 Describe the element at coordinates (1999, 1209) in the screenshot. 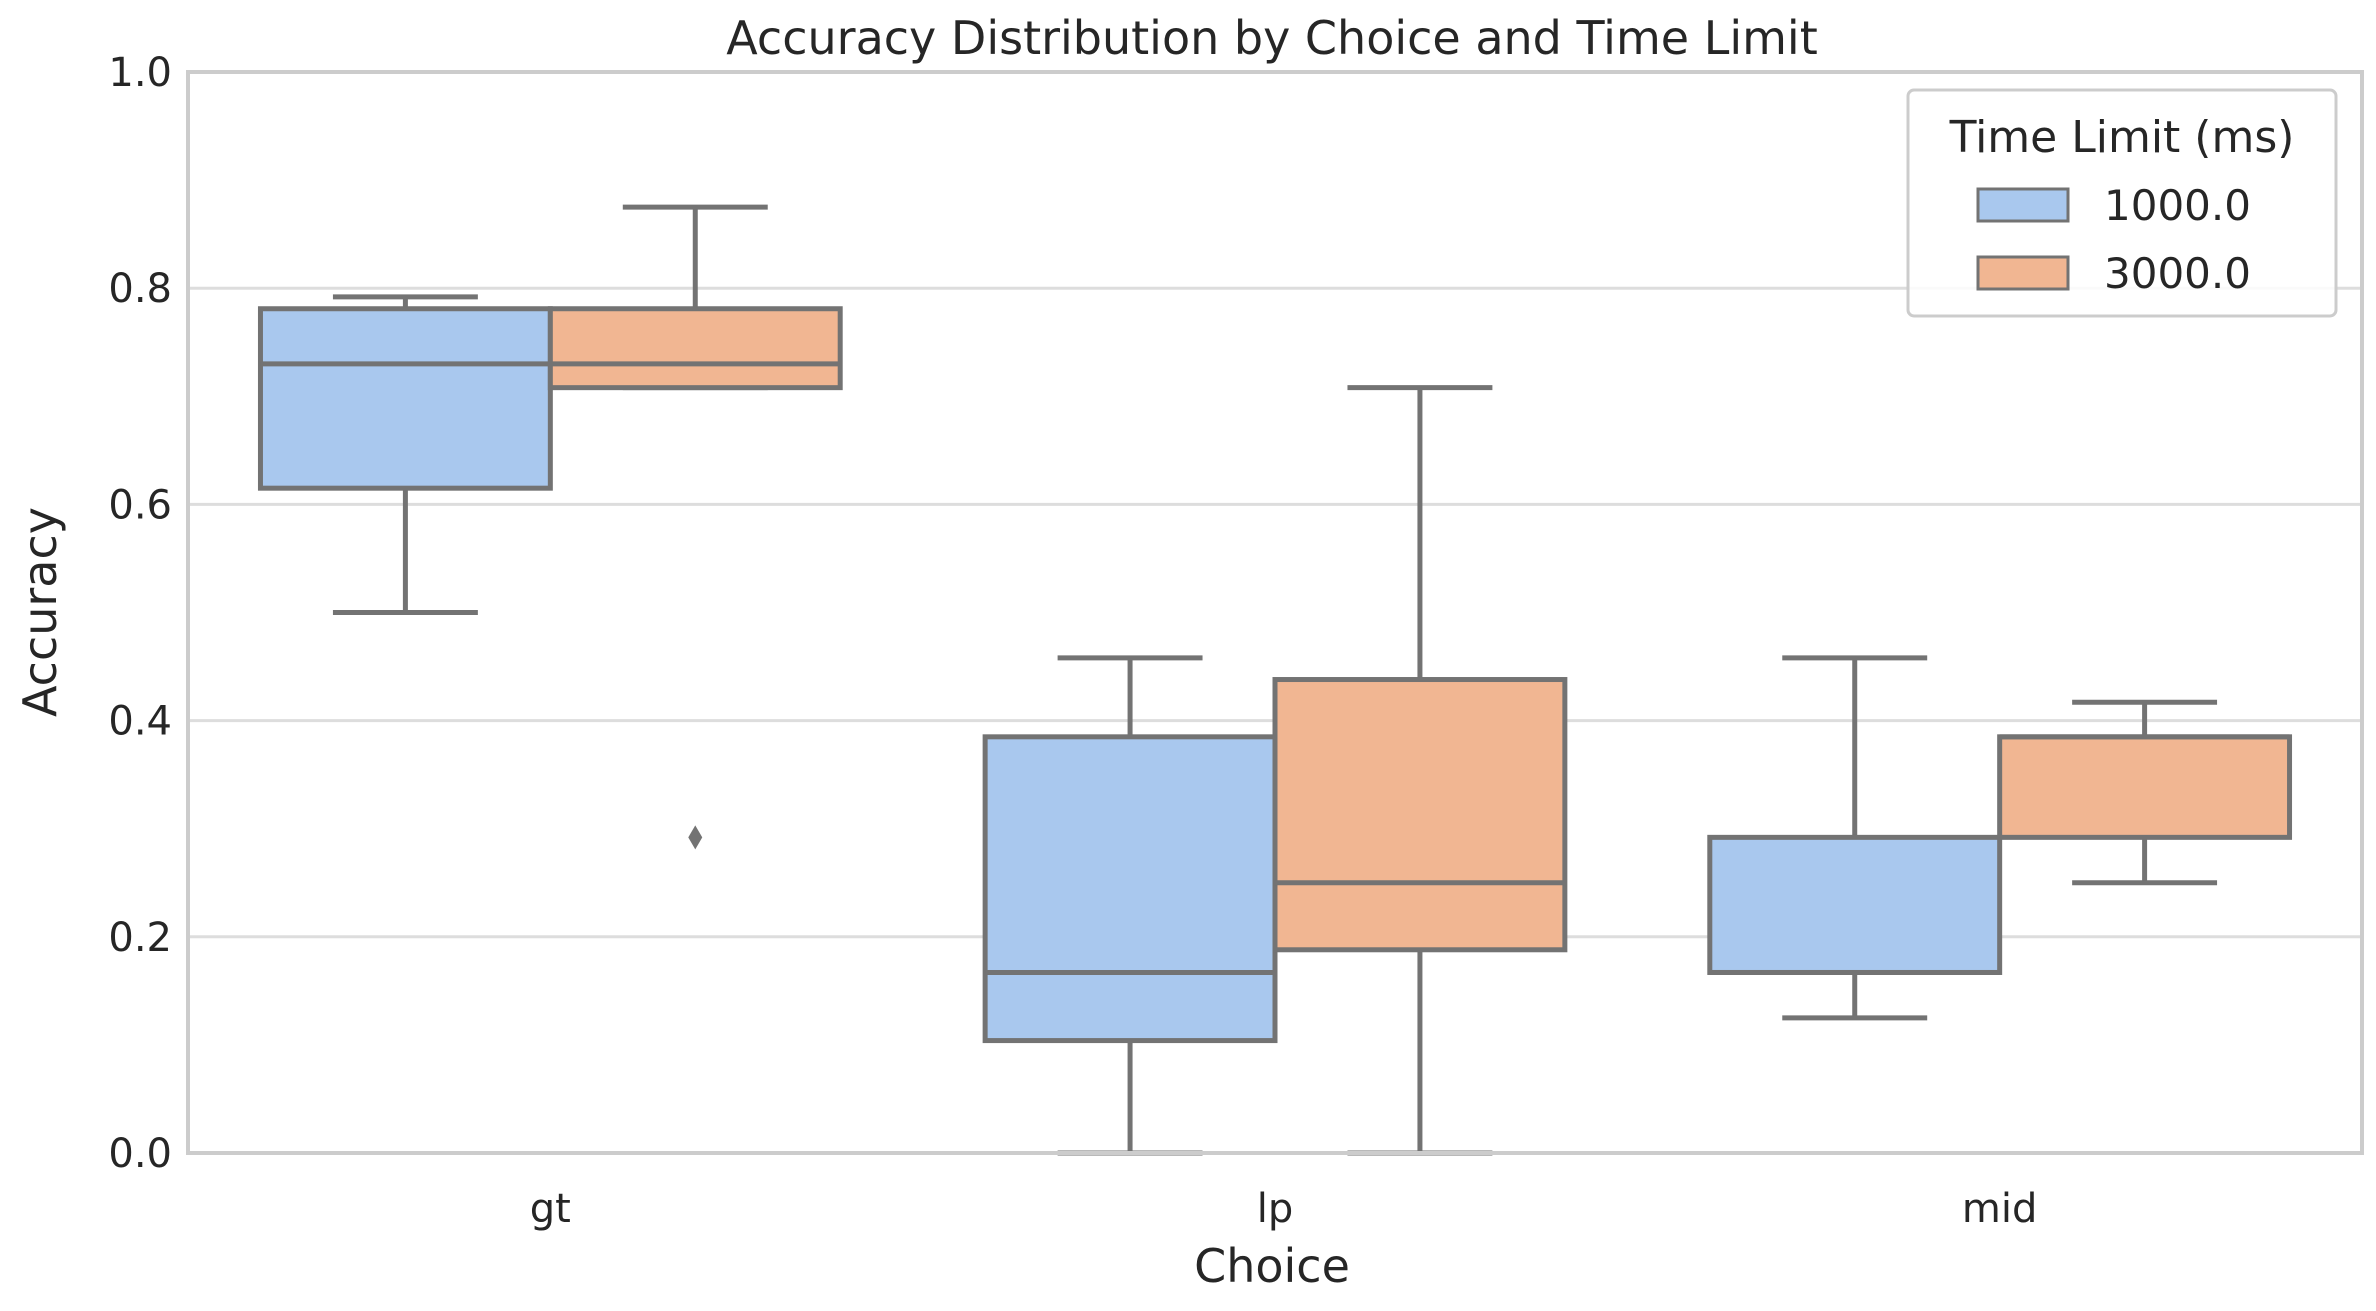

I see `x-tick-label: mid` at that location.